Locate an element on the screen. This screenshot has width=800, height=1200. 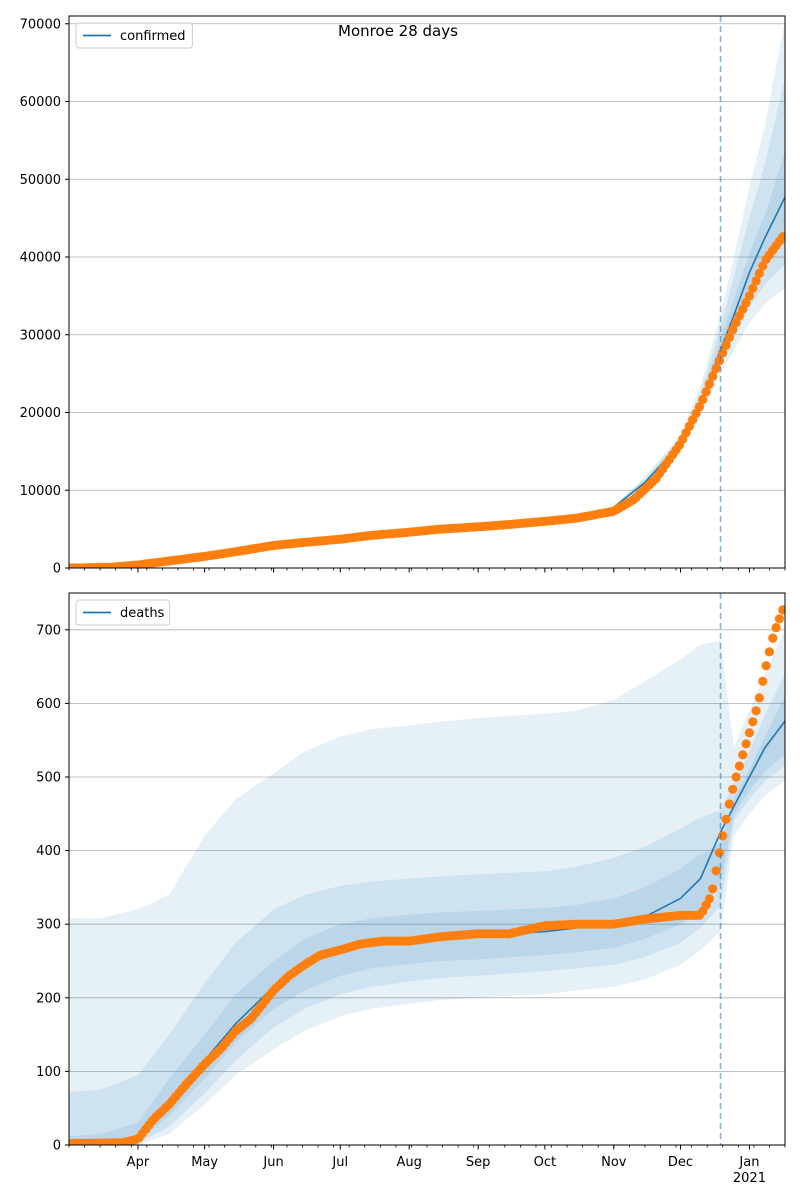
chart-1-xtick-label-0: Apr is located at coordinates (138, 1162).